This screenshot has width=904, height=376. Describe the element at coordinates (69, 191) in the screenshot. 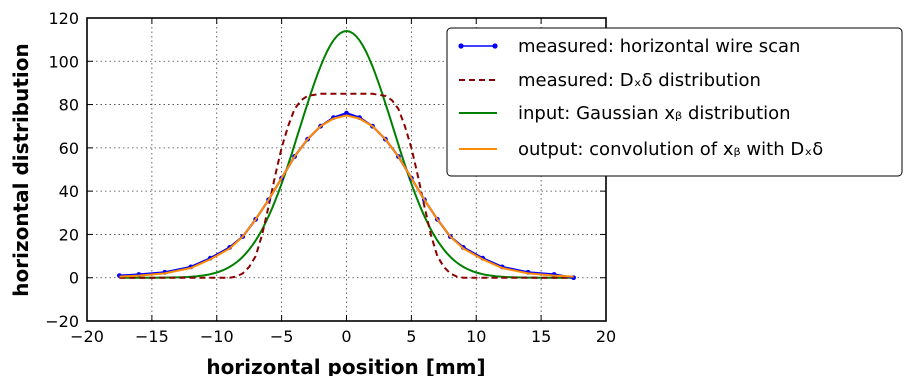

I see `y-tick-label: 40` at that location.